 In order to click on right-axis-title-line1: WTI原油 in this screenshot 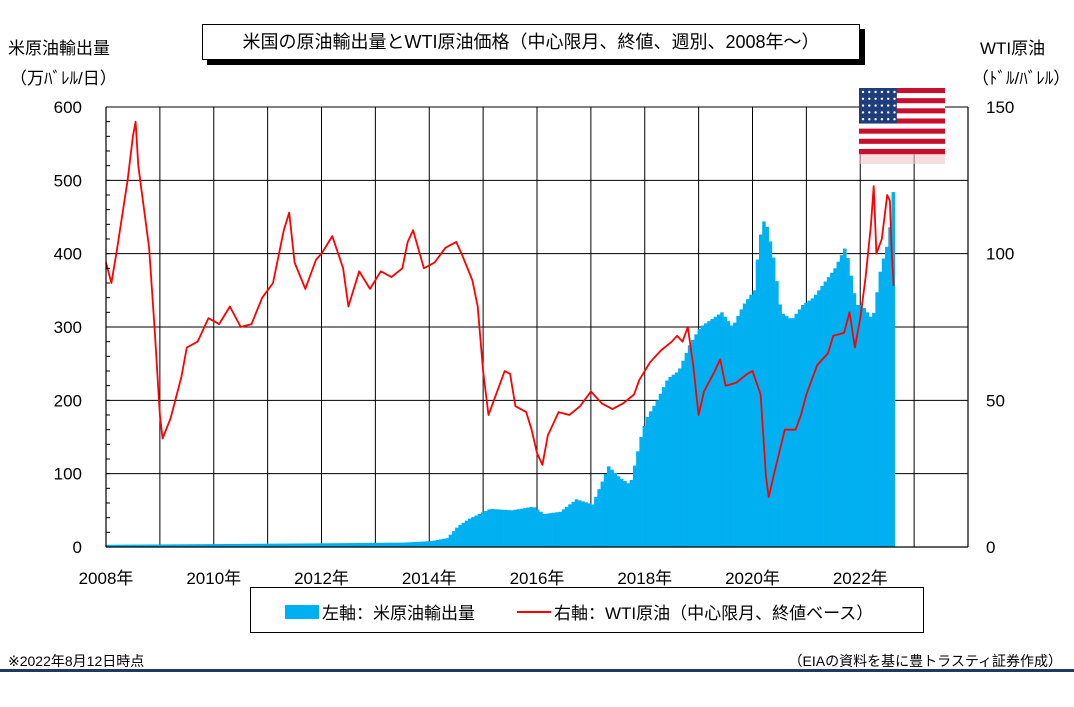, I will do `click(1013, 48)`.